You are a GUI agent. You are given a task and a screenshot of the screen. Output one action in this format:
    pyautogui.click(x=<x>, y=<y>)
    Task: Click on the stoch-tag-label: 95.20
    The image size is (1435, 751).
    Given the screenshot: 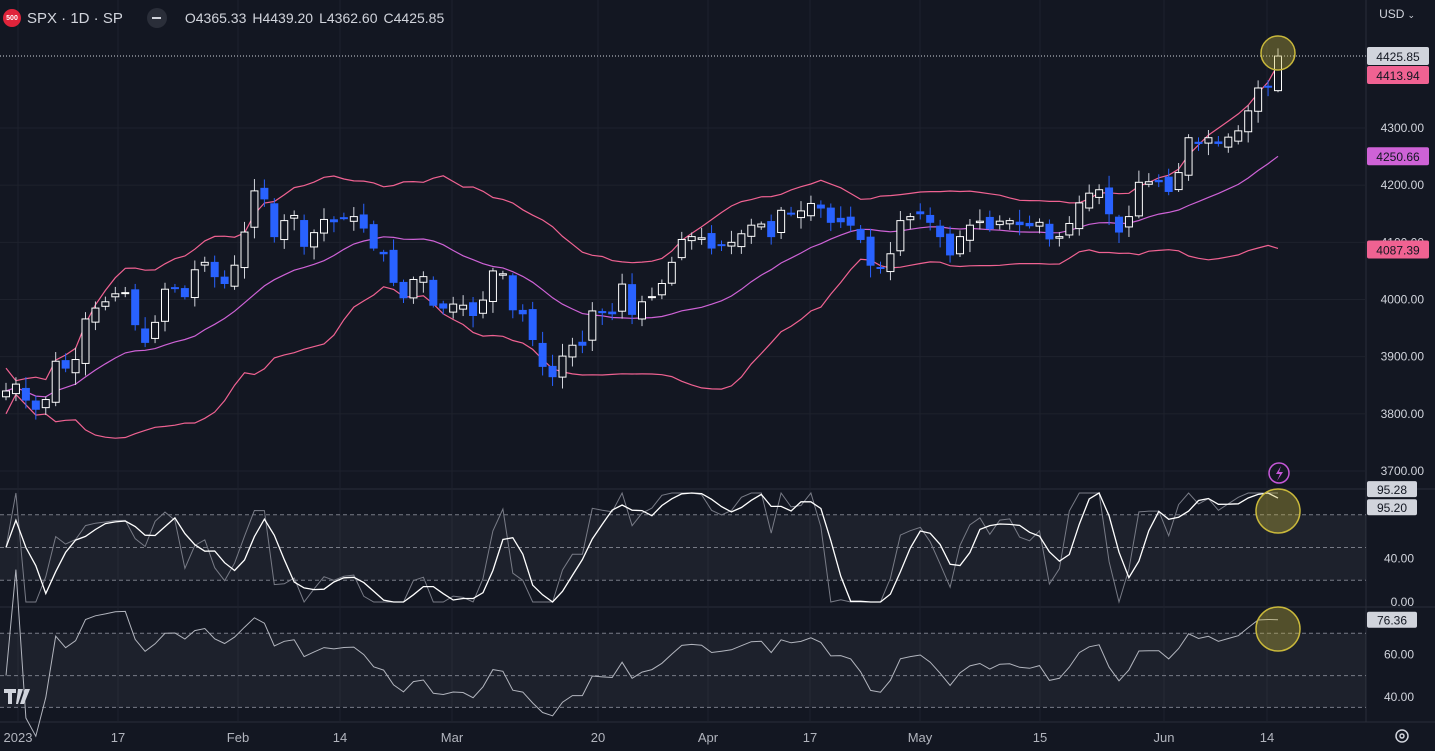 What is the action you would take?
    pyautogui.click(x=1392, y=508)
    